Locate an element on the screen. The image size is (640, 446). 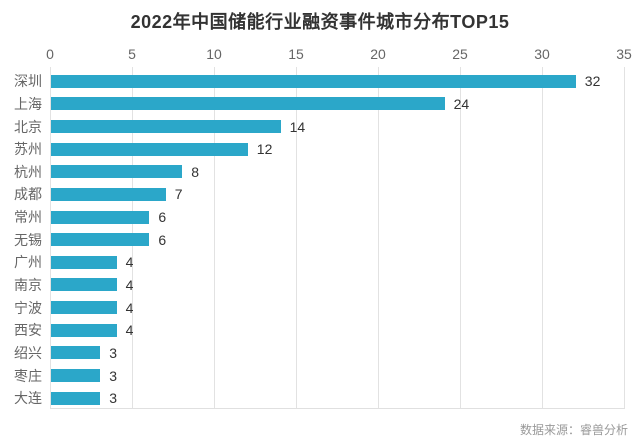
value-label: 12 is located at coordinates (264, 149).